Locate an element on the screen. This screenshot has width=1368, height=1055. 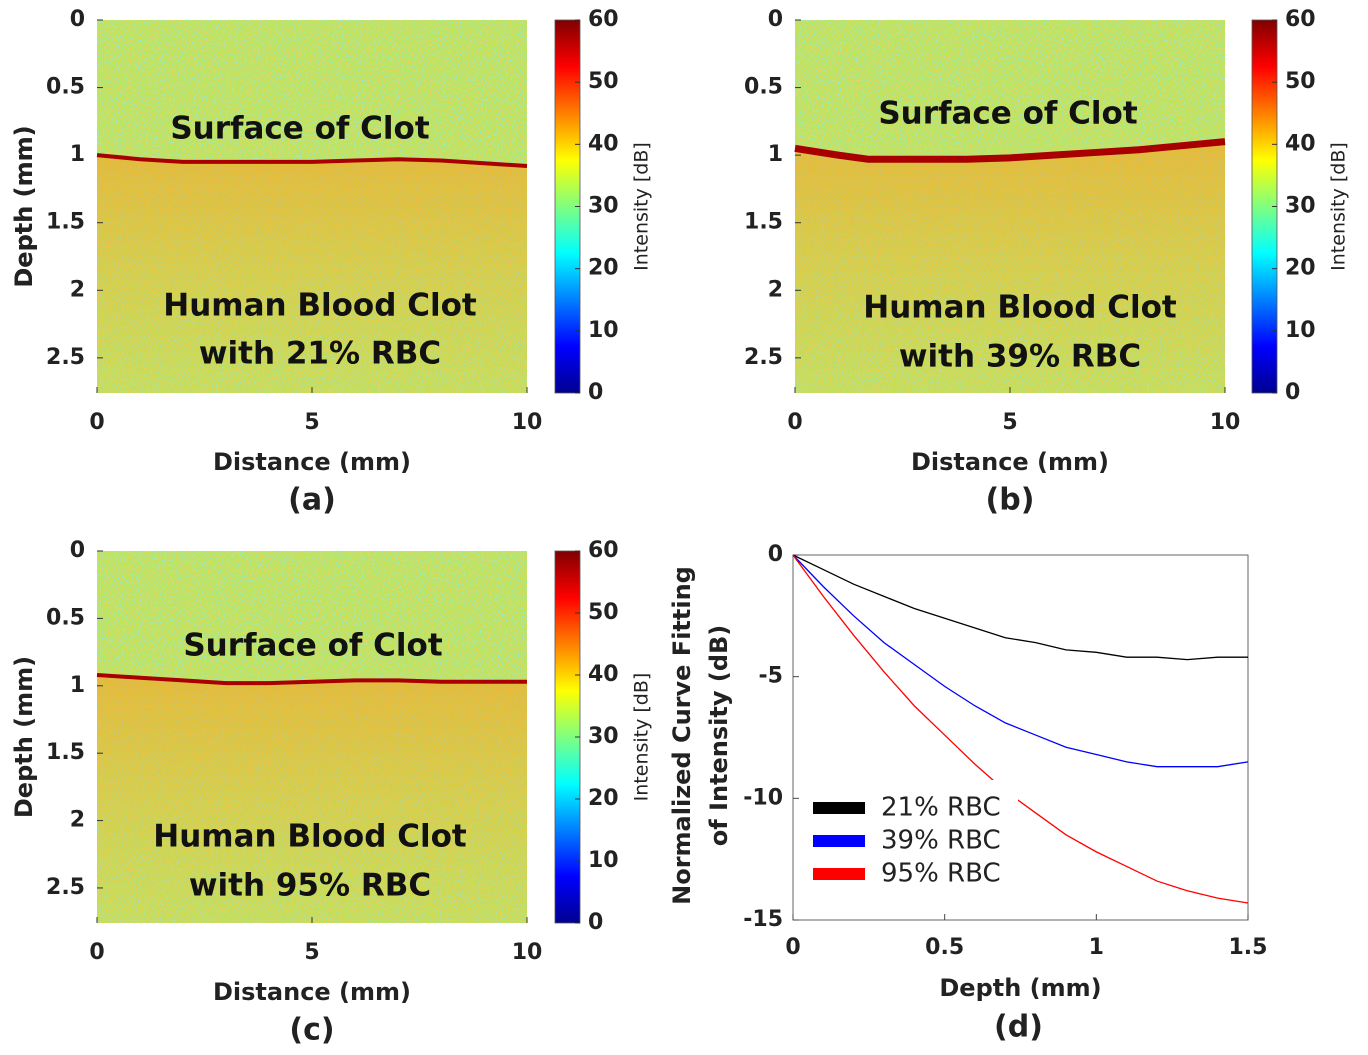
annotation: with 39% RBC is located at coordinates (1020, 357).